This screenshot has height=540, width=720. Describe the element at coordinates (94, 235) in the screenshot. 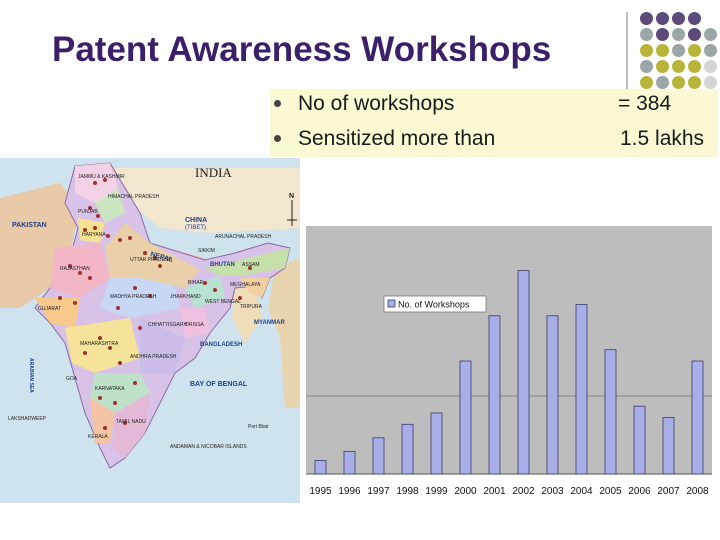

I see `label-haryana: HARYANA` at that location.